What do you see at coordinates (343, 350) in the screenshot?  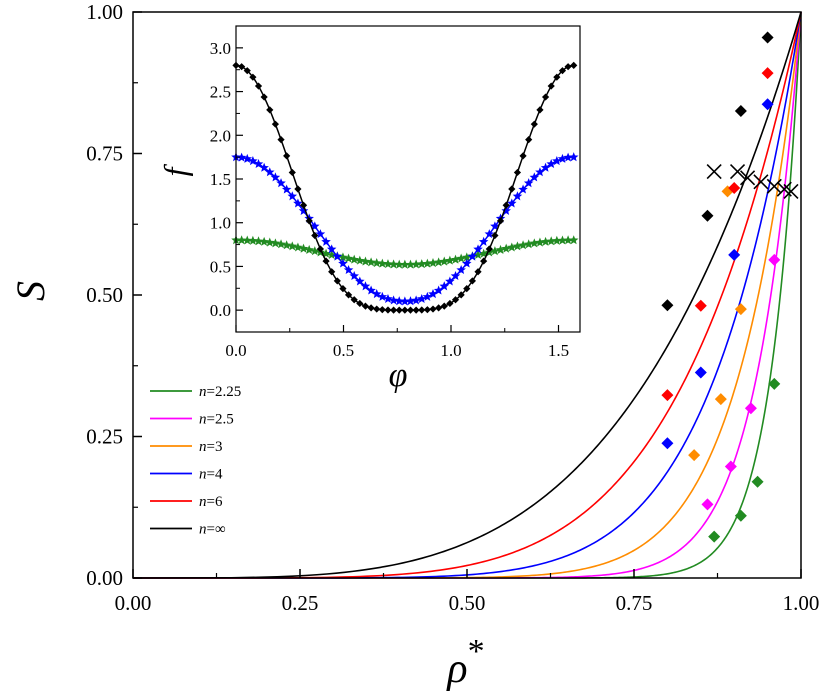 I see `inset-x-tick-label-1: 0.5` at bounding box center [343, 350].